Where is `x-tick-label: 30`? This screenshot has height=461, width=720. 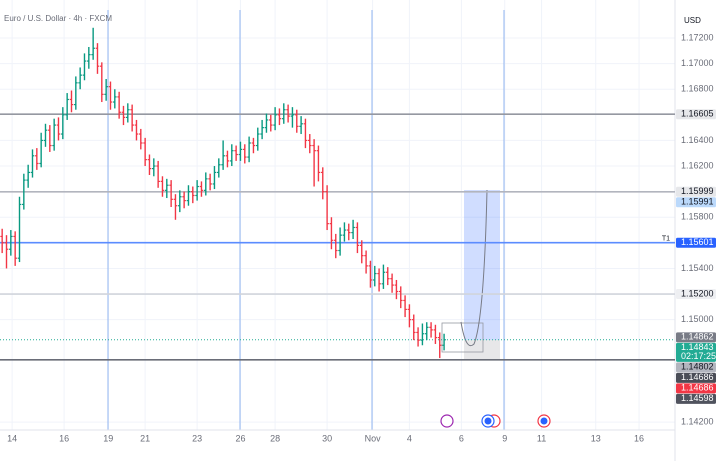 x-tick-label: 30 is located at coordinates (327, 438).